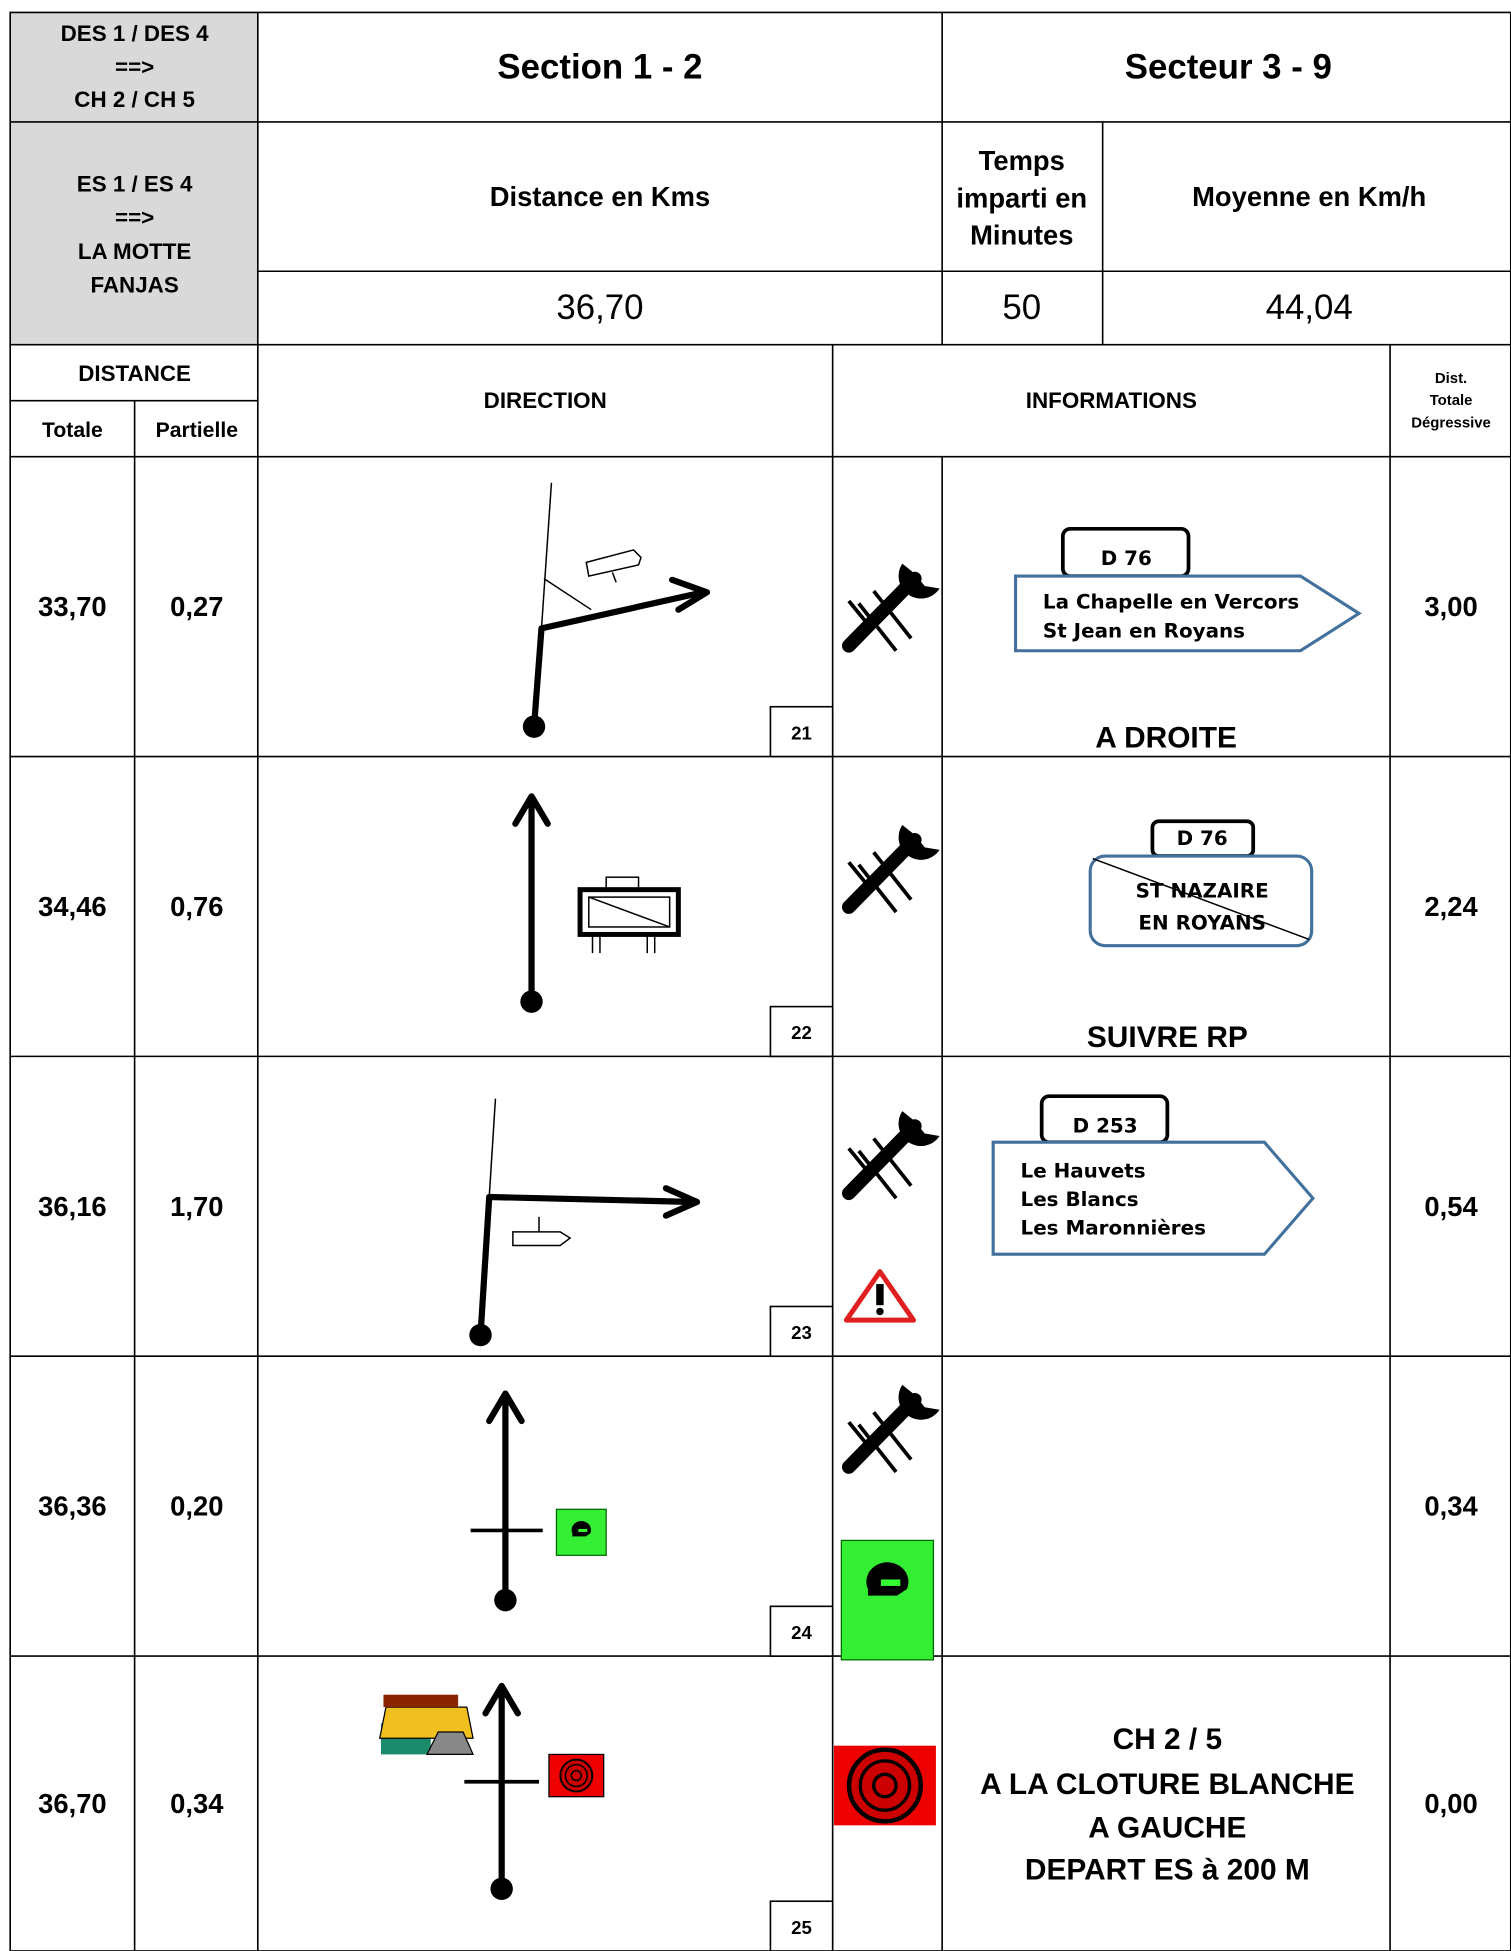 This screenshot has width=1511, height=1951. I want to click on partial-distance: 0,76, so click(196, 906).